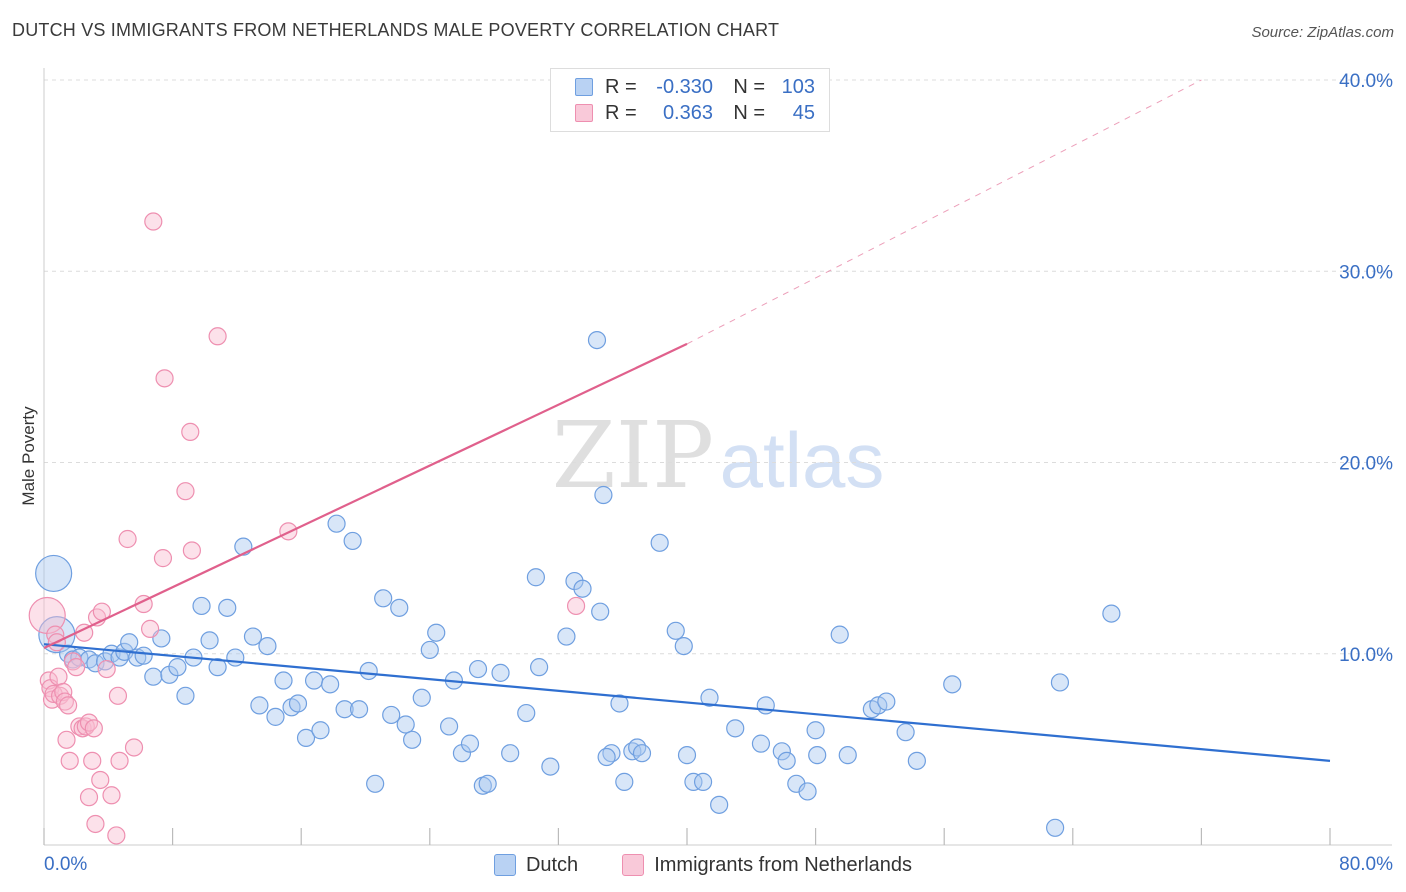 This screenshot has height=892, width=1406. What do you see at coordinates (504, 865) in the screenshot?
I see `legend-swatch-dutch` at bounding box center [504, 865].